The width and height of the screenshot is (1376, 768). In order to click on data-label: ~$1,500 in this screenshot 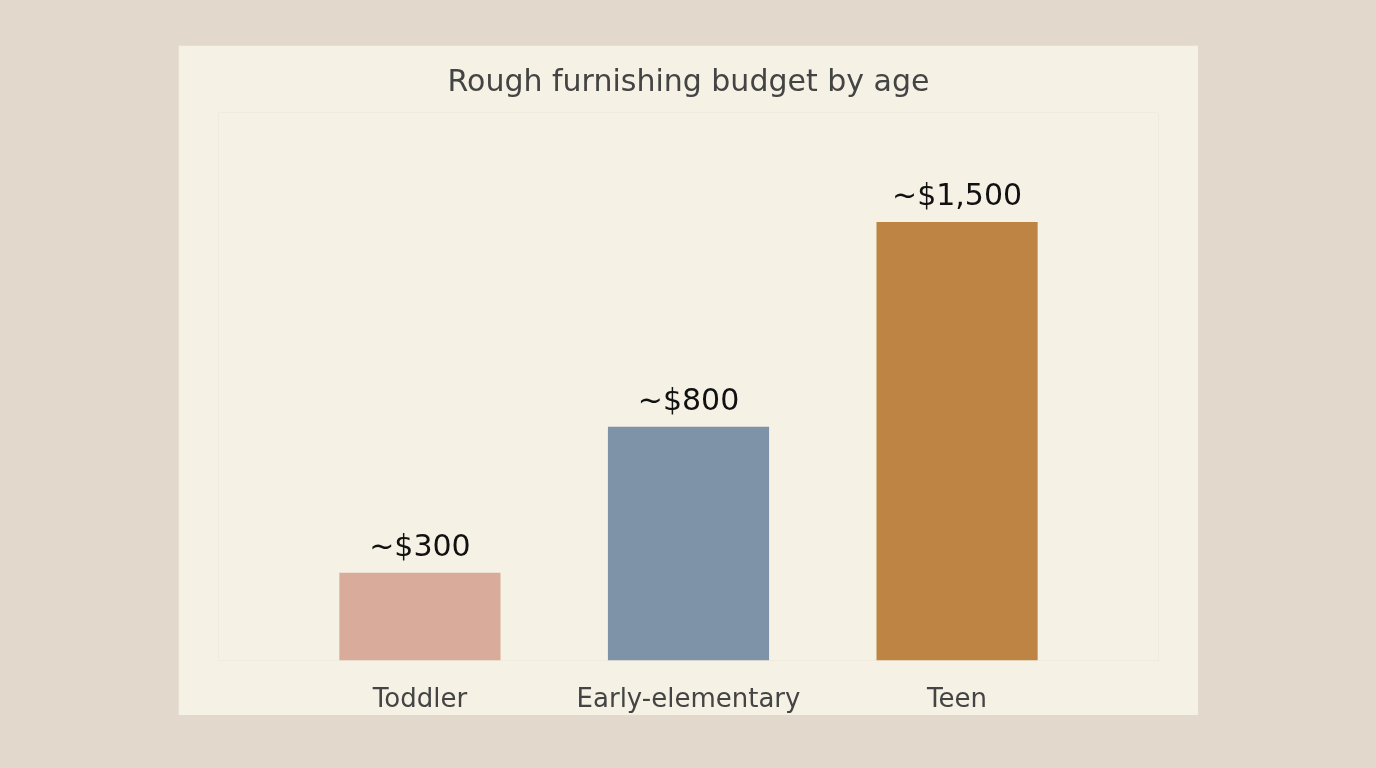, I will do `click(957, 195)`.